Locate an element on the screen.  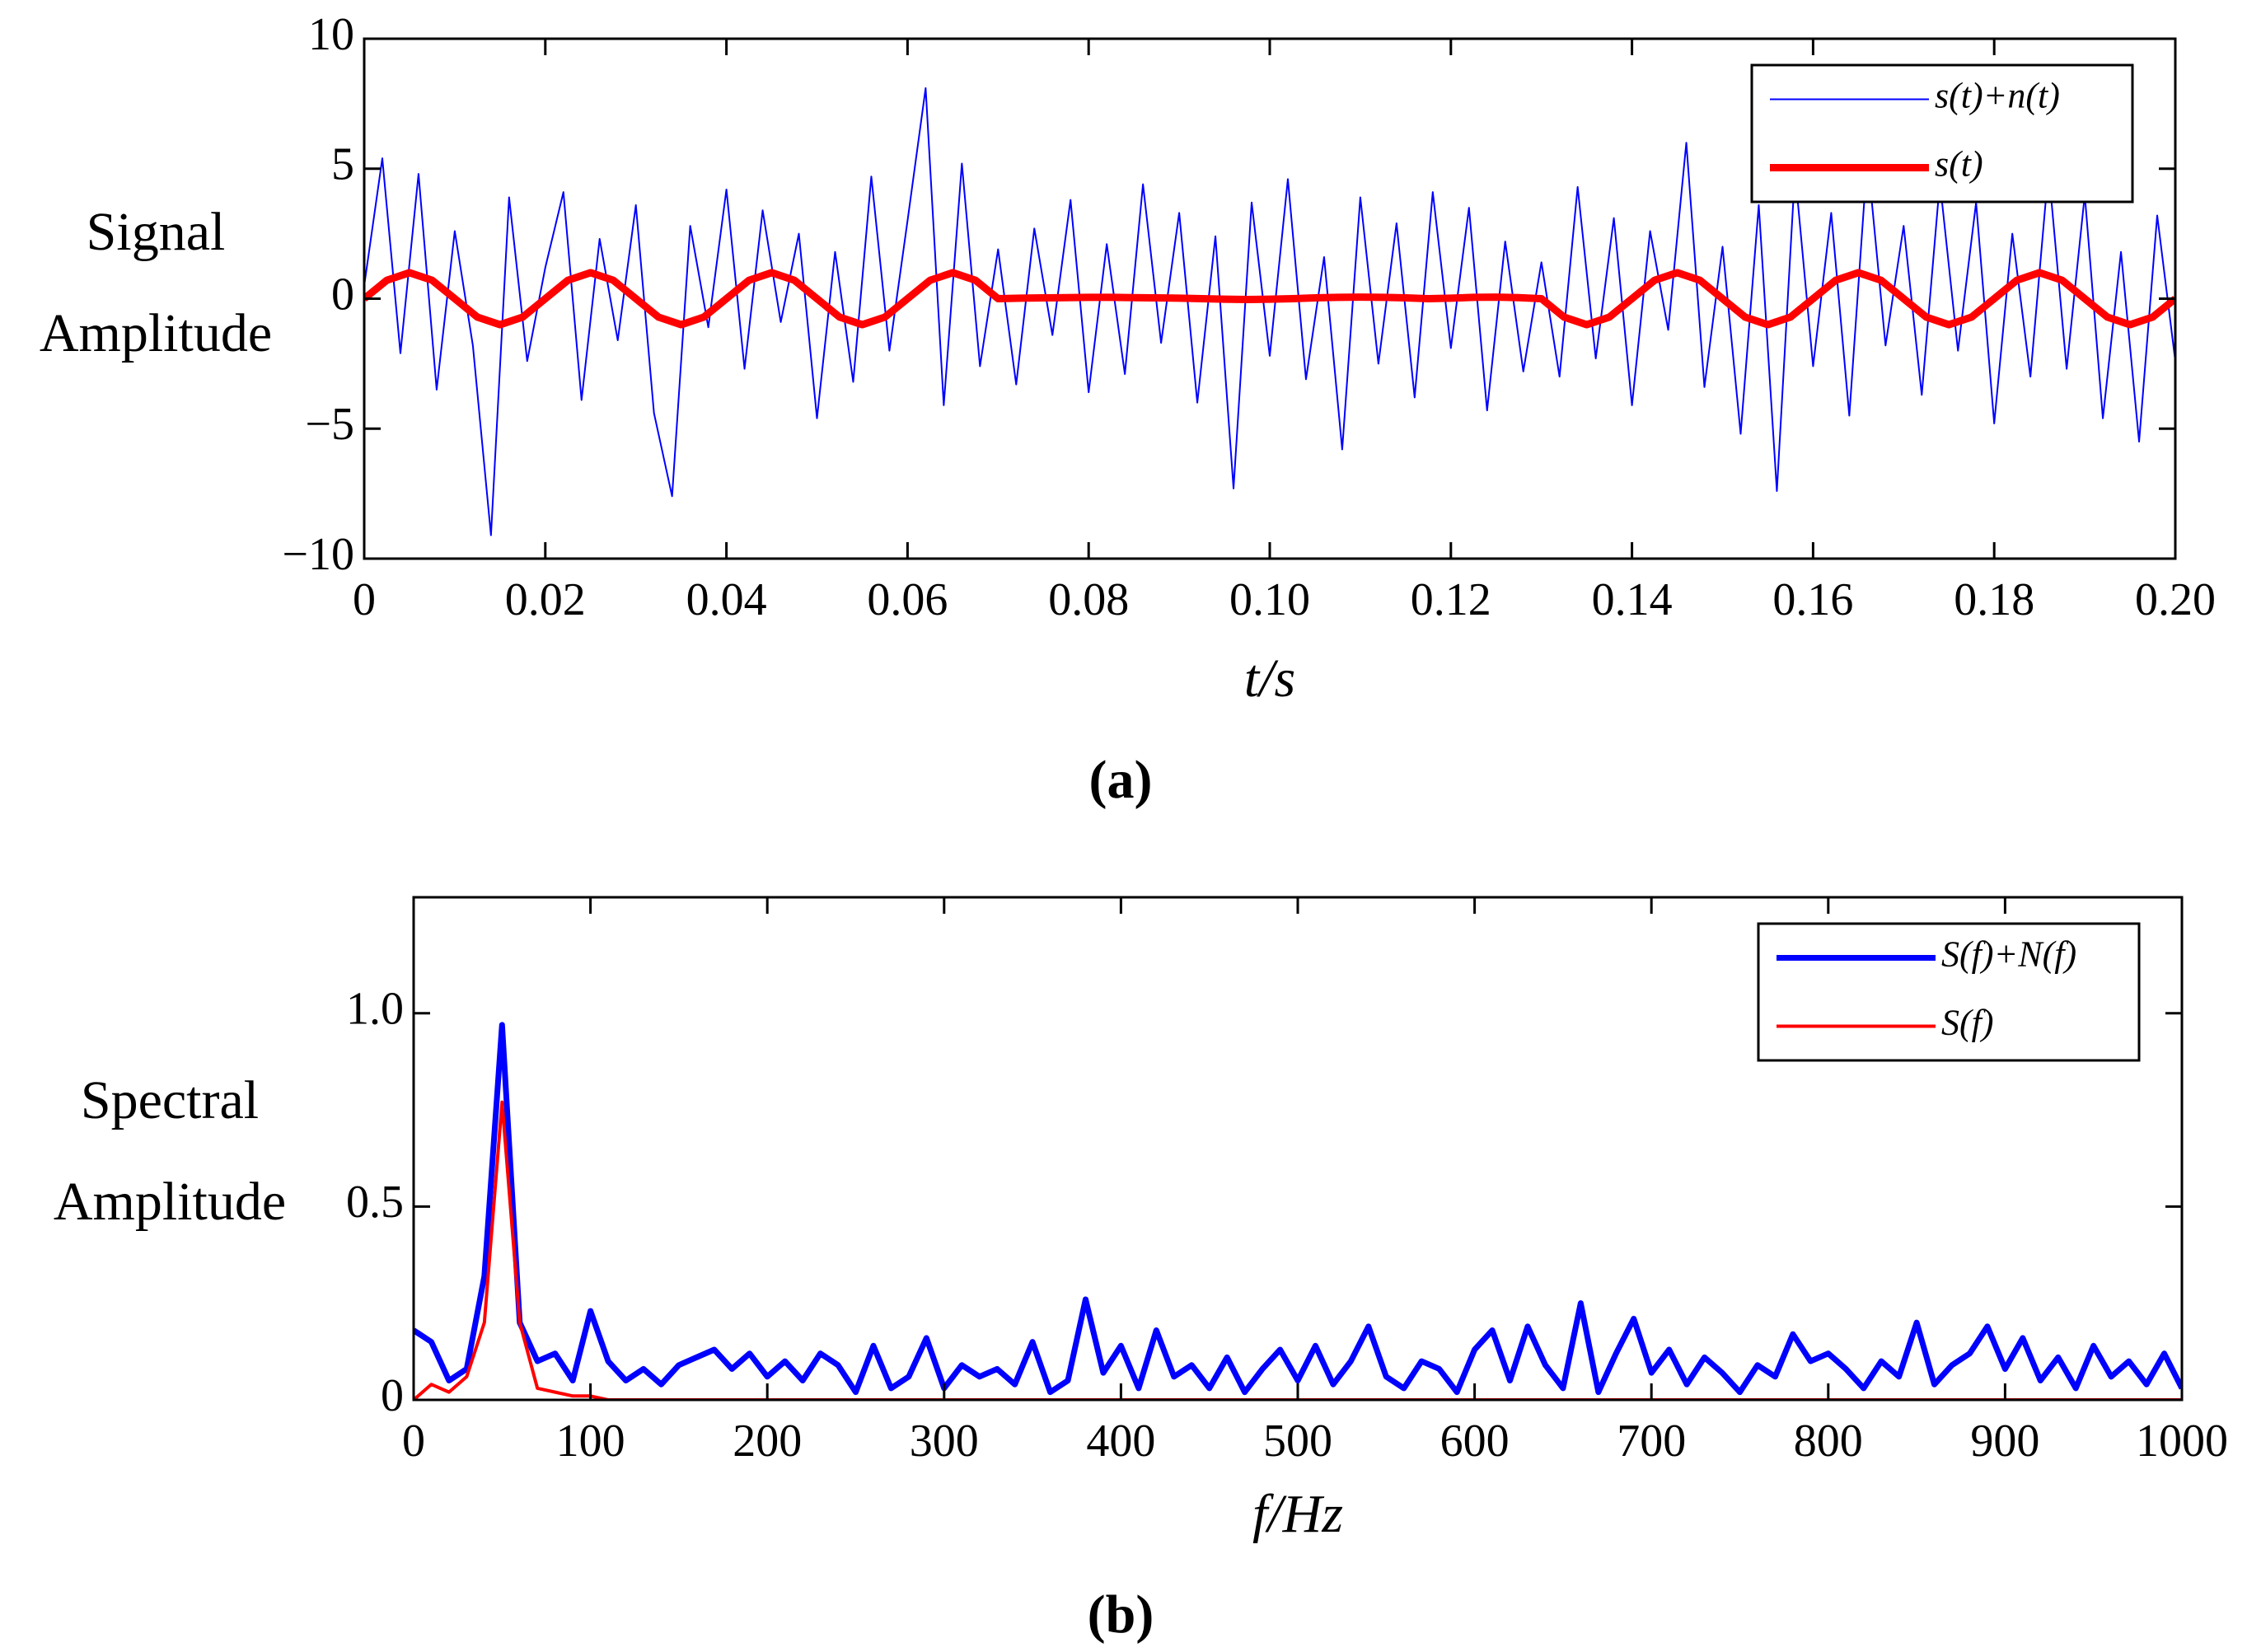
y-tick-label: 5 is located at coordinates (342, 164).